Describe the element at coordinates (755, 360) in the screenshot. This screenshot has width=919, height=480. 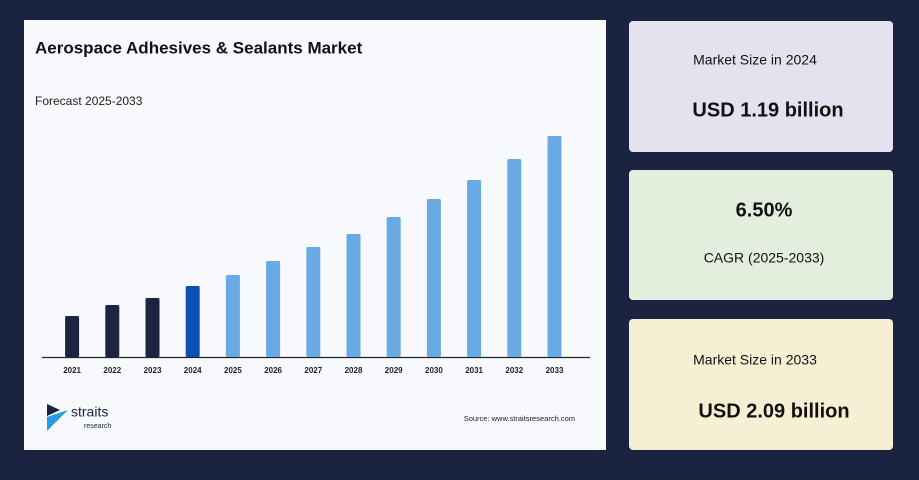
I see `card-label: Market Size in 2033` at that location.